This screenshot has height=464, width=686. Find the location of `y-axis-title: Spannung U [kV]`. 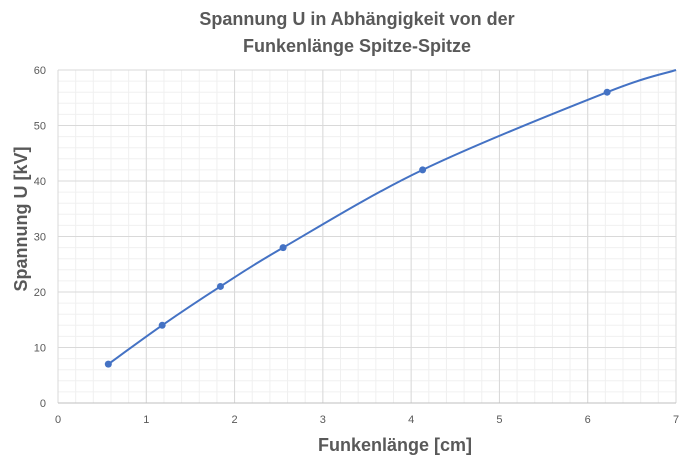

y-axis-title: Spannung U [kV] is located at coordinates (21, 219).